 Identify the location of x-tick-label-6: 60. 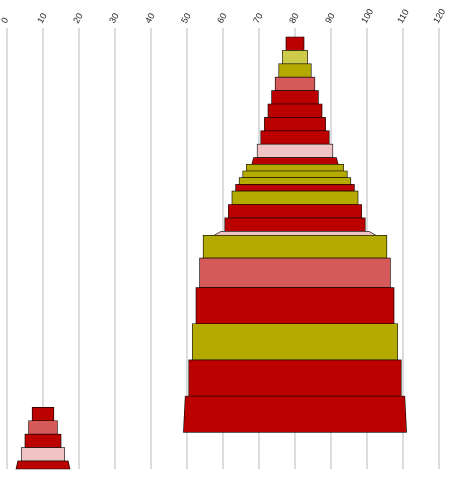
(222, 18).